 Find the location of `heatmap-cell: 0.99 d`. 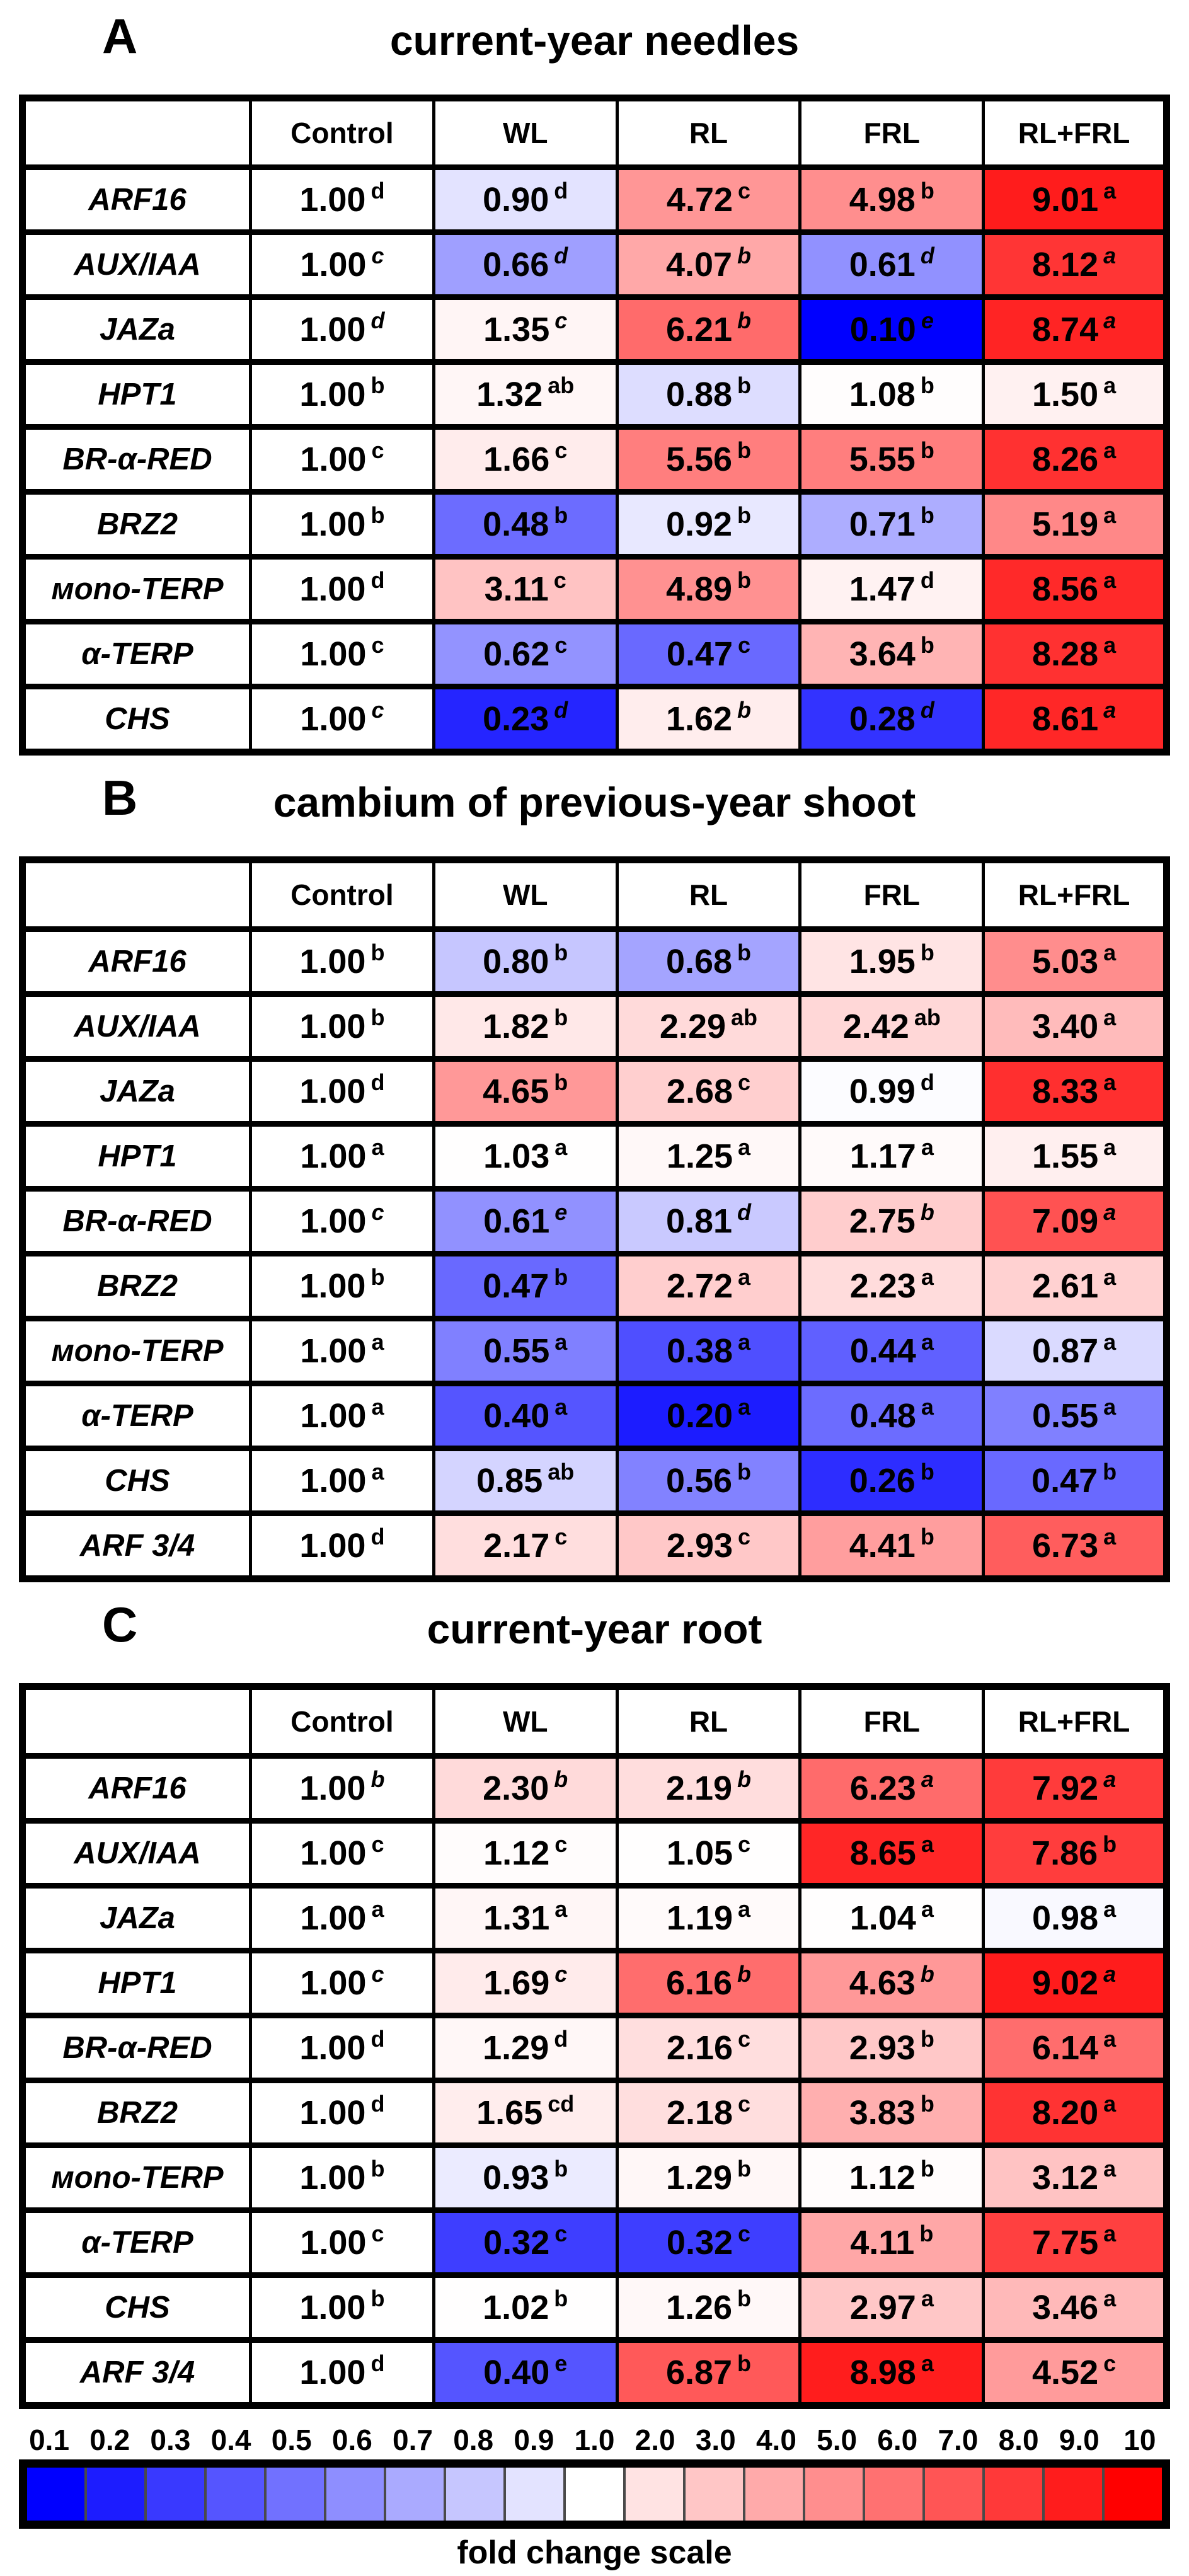

heatmap-cell: 0.99 d is located at coordinates (892, 1091).